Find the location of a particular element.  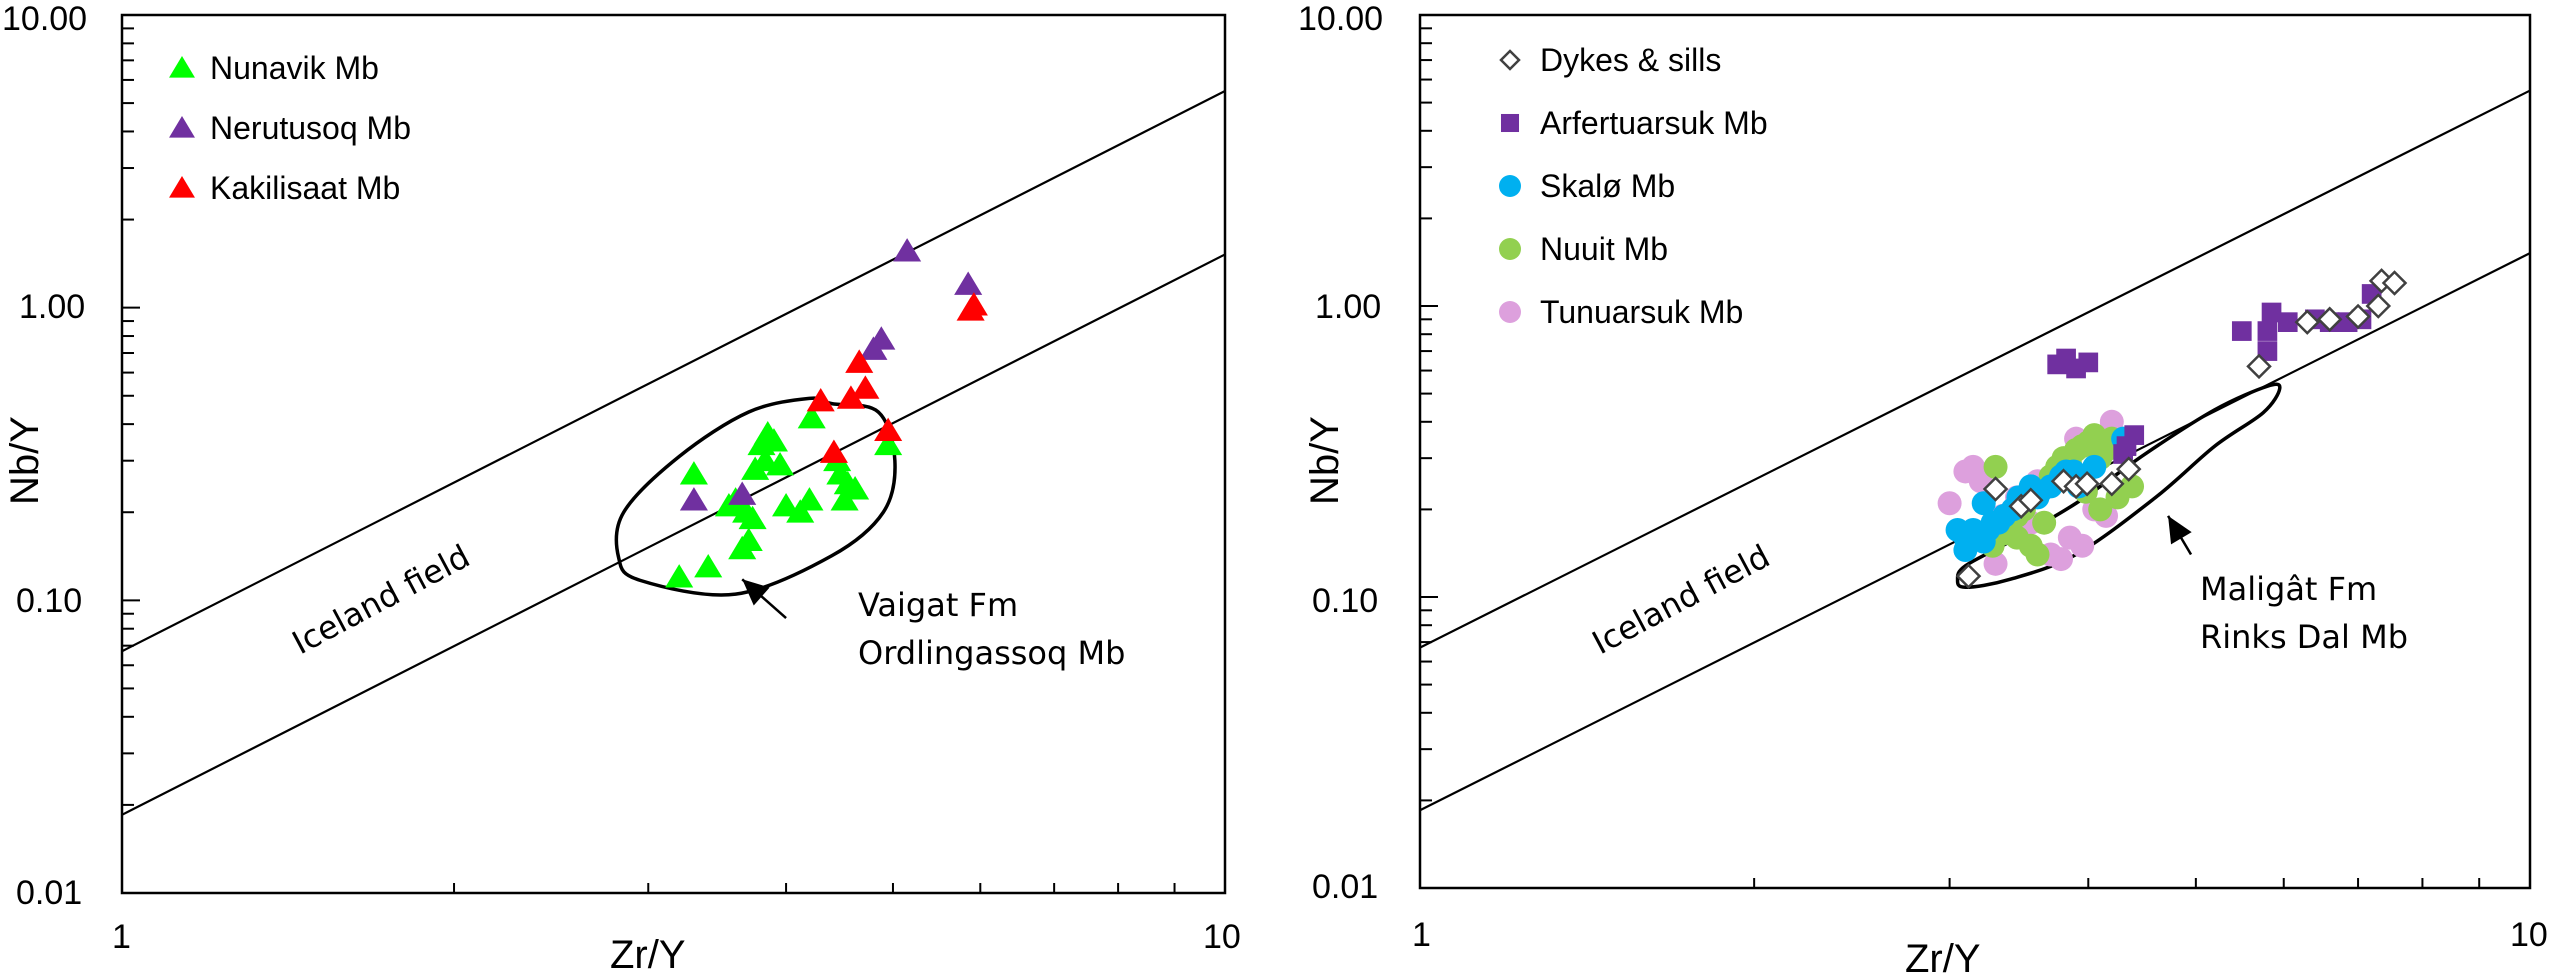

y-tick-label-0.01: 0.01 is located at coordinates (1345, 887).